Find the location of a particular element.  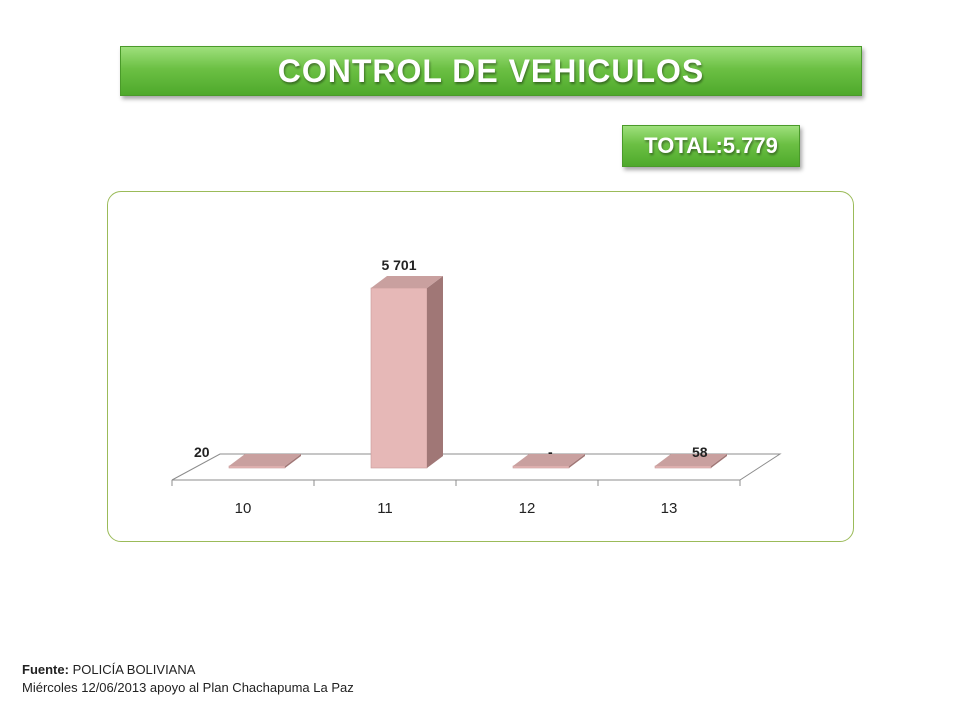

data-label: 20 is located at coordinates (202, 452).